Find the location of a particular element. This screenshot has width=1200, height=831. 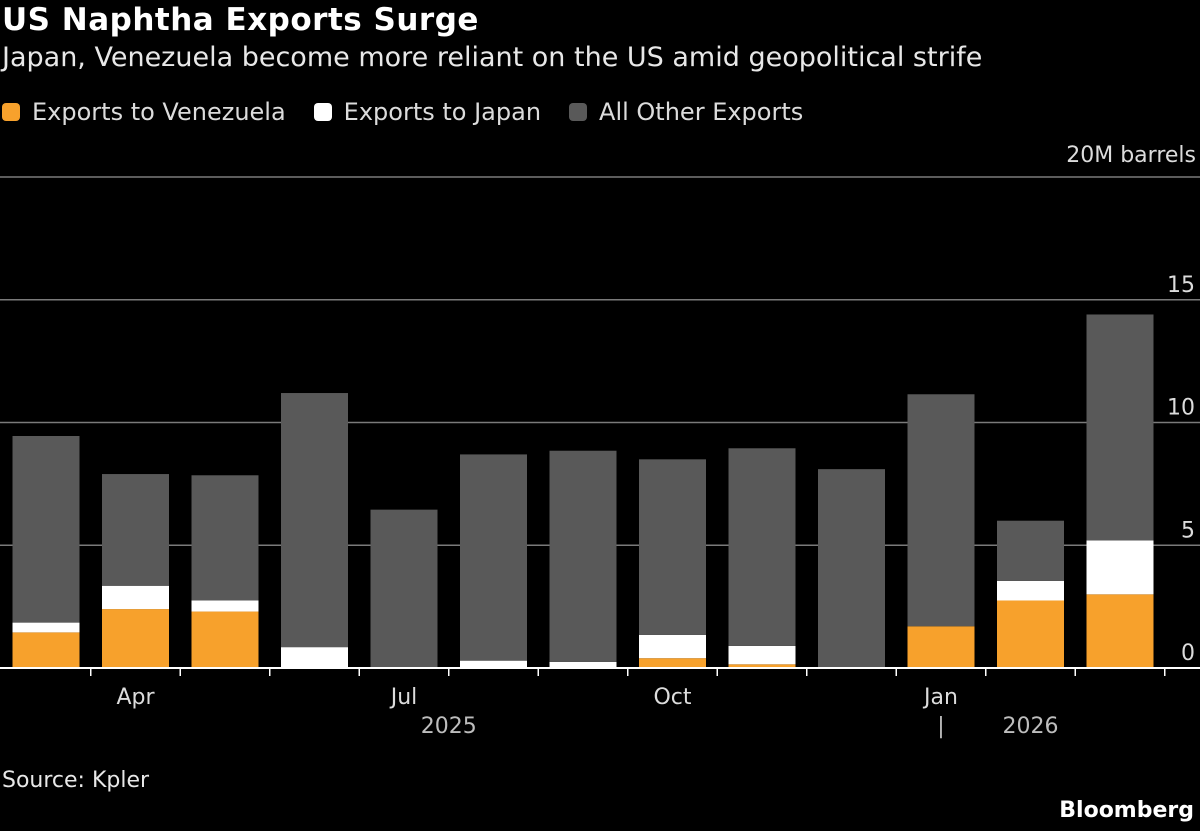

year-label: 2025 is located at coordinates (449, 726).